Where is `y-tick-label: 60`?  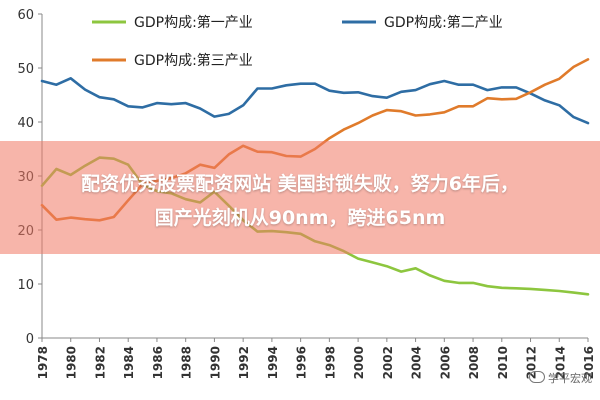 y-tick-label: 60 is located at coordinates (25, 15).